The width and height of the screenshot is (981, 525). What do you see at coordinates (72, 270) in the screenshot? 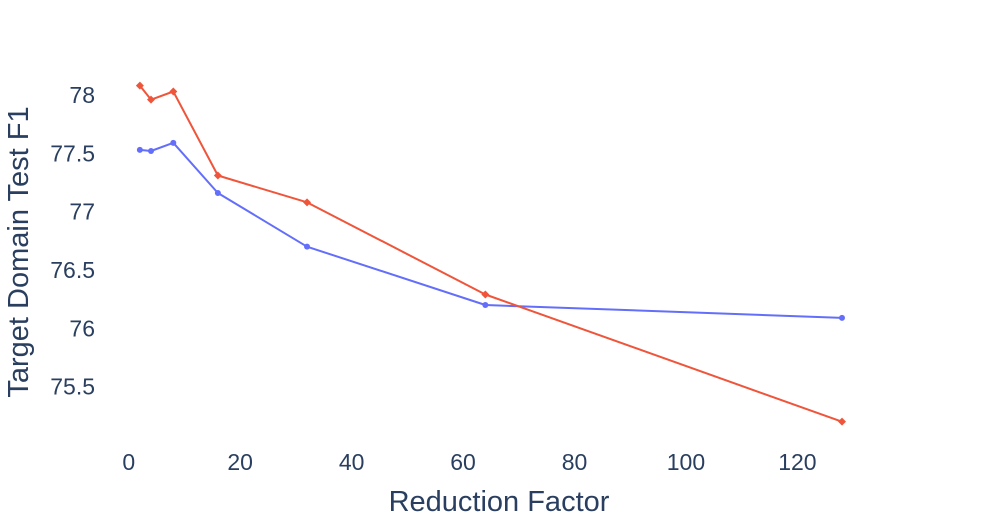
I see `y-tick-label: 76.5` at bounding box center [72, 270].